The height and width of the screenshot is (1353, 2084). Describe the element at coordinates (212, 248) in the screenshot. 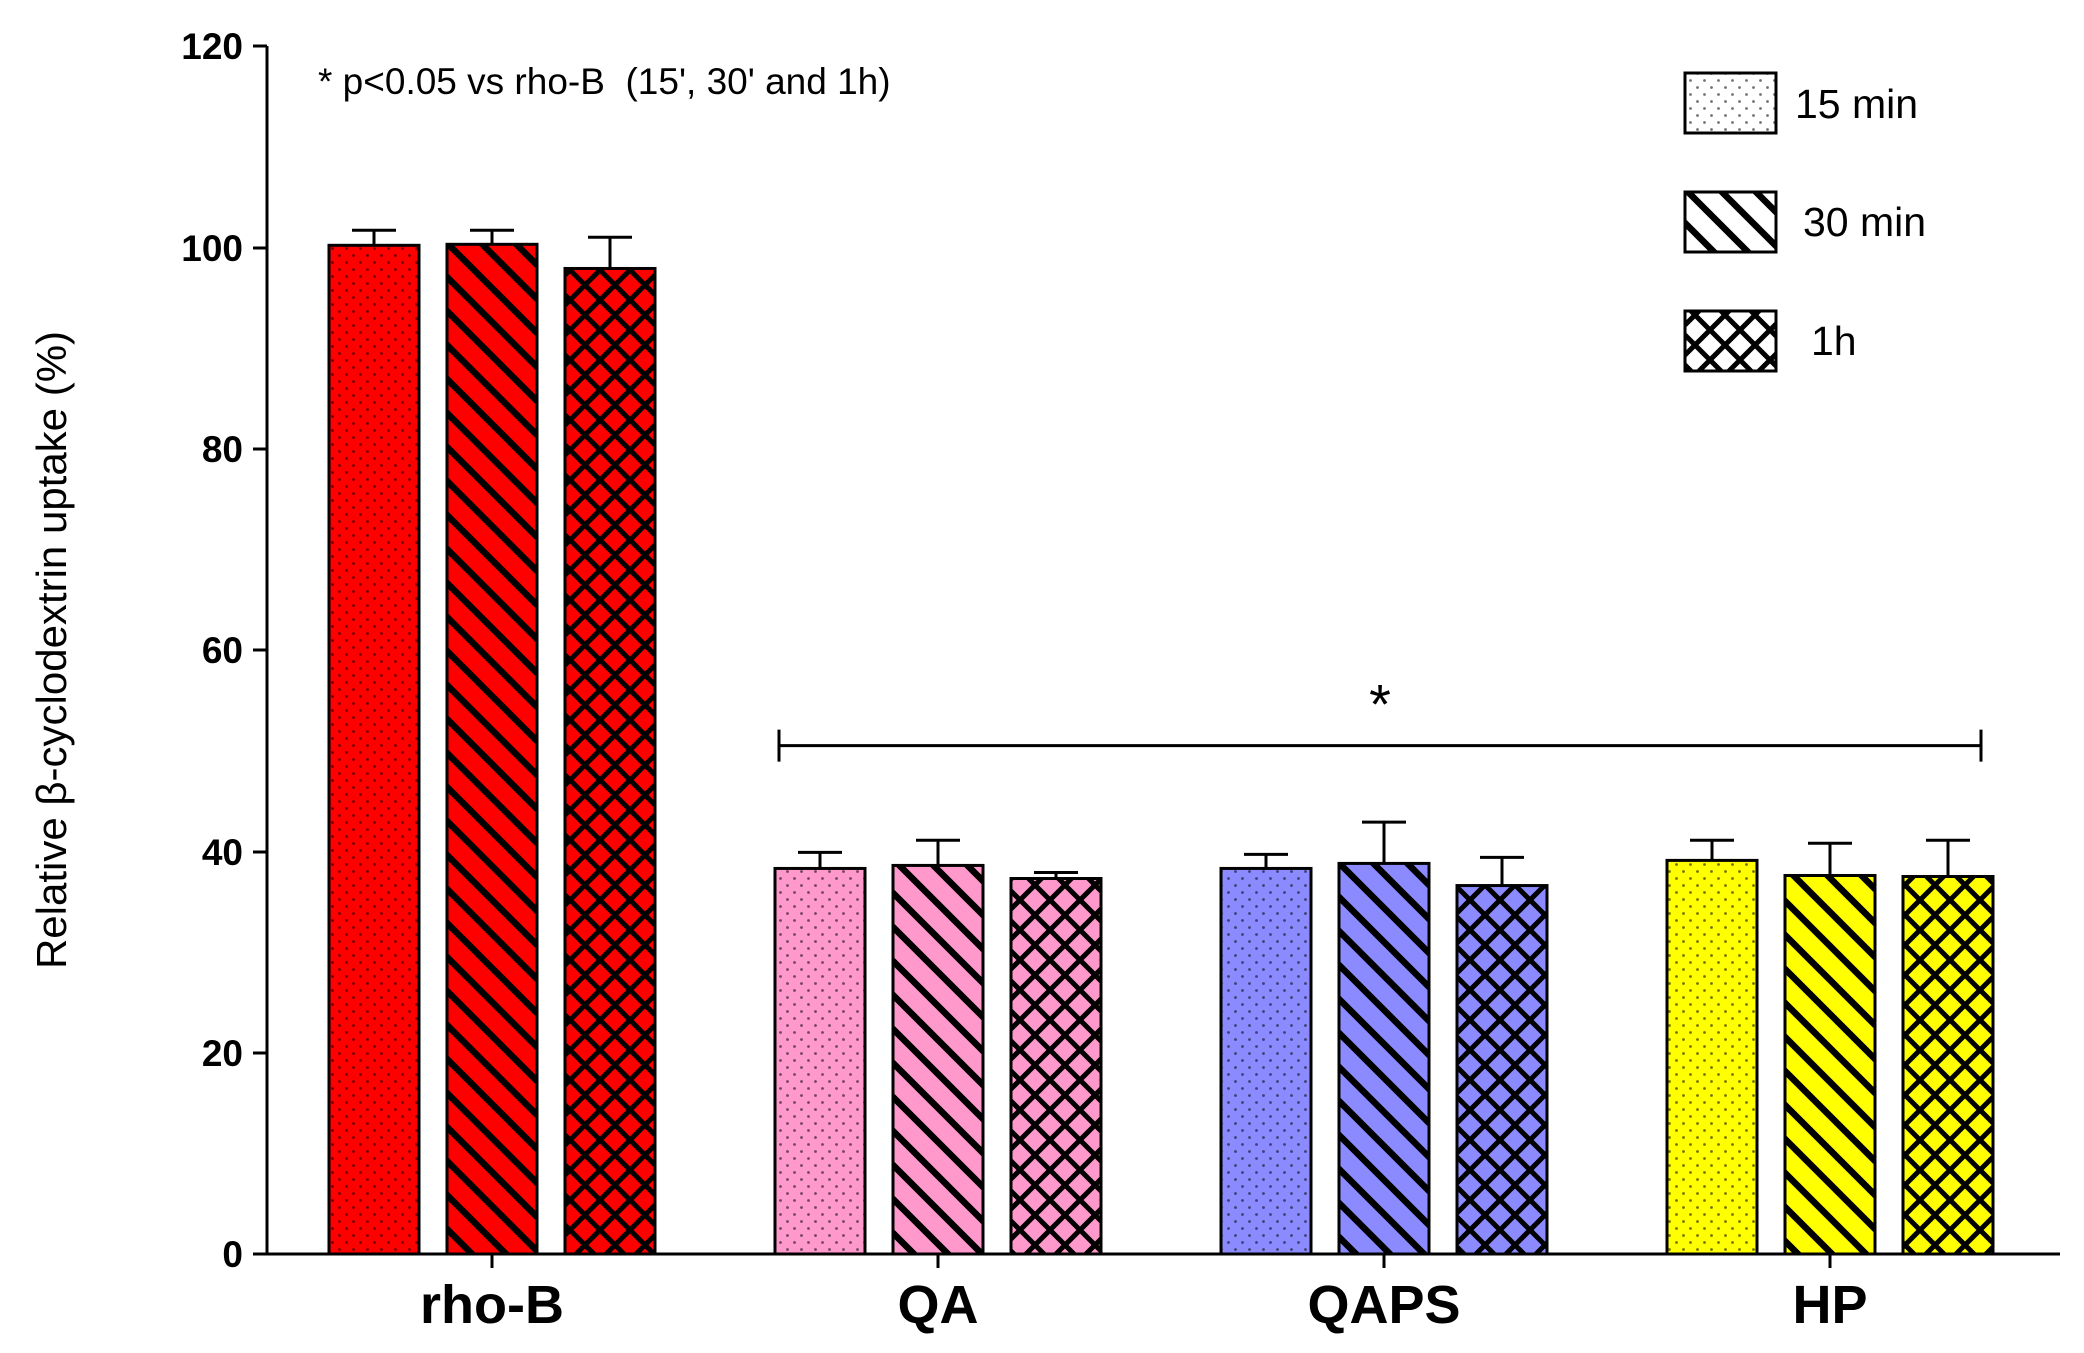

I see `y-tick-label-100: 100` at that location.